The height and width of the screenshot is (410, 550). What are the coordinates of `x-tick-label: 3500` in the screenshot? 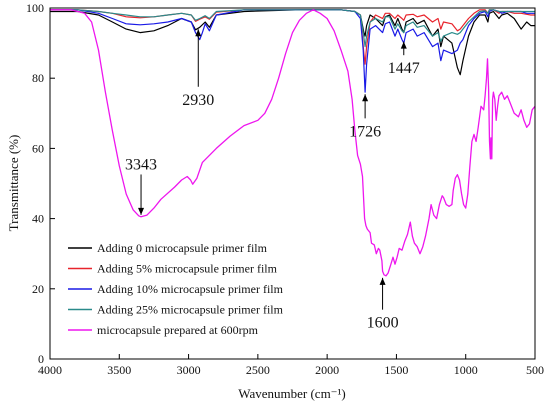 It's located at (119, 370).